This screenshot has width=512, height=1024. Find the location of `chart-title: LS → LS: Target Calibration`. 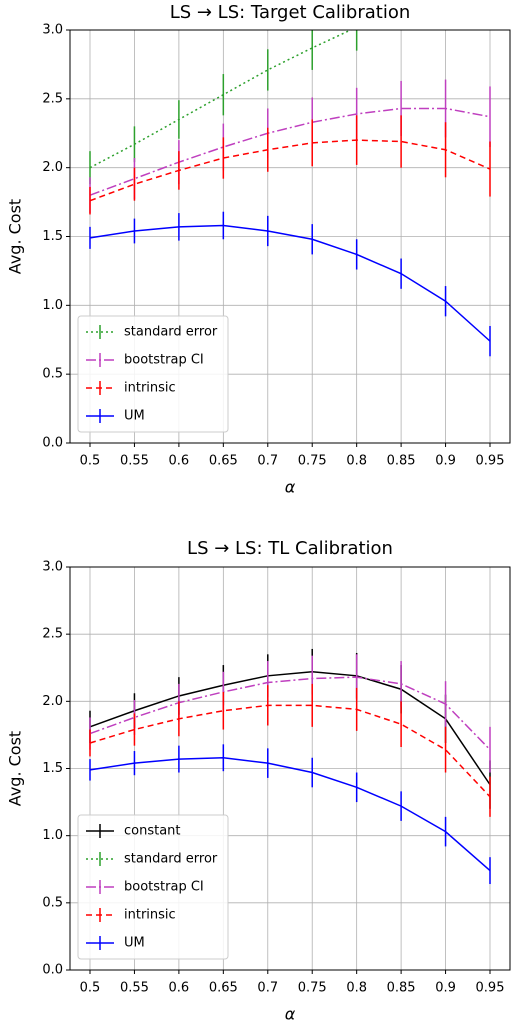

chart-title: LS → LS: Target Calibration is located at coordinates (290, 12).